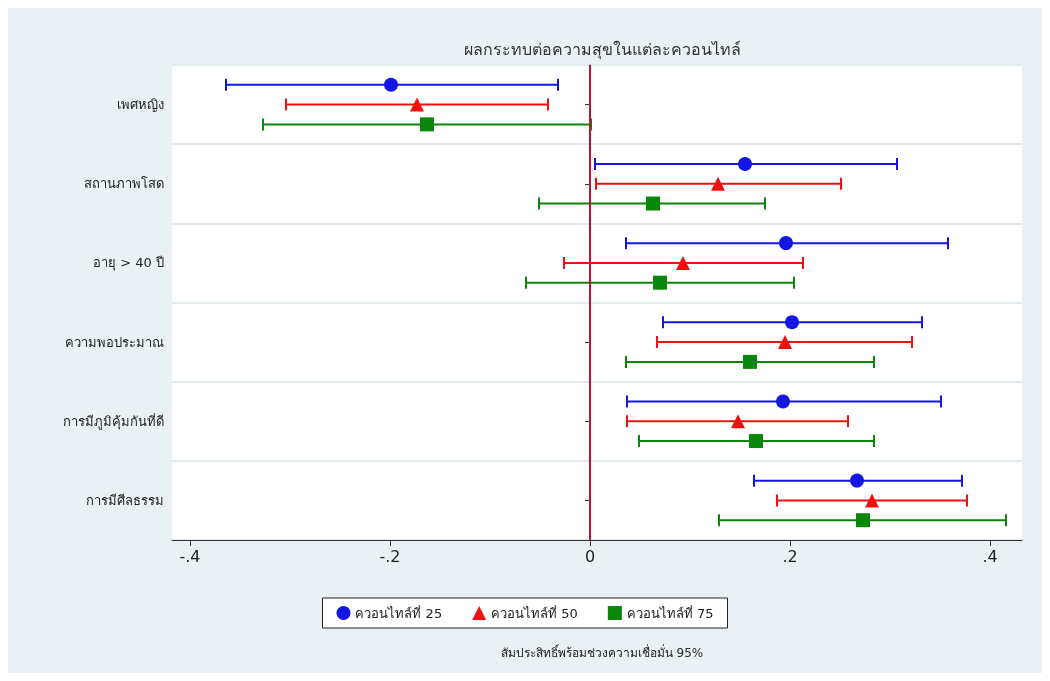 Image resolution: width=1050 pixels, height=681 pixels. Describe the element at coordinates (534, 612) in the screenshot. I see `legend-label: ควอนไทล์ที่ 50` at that location.